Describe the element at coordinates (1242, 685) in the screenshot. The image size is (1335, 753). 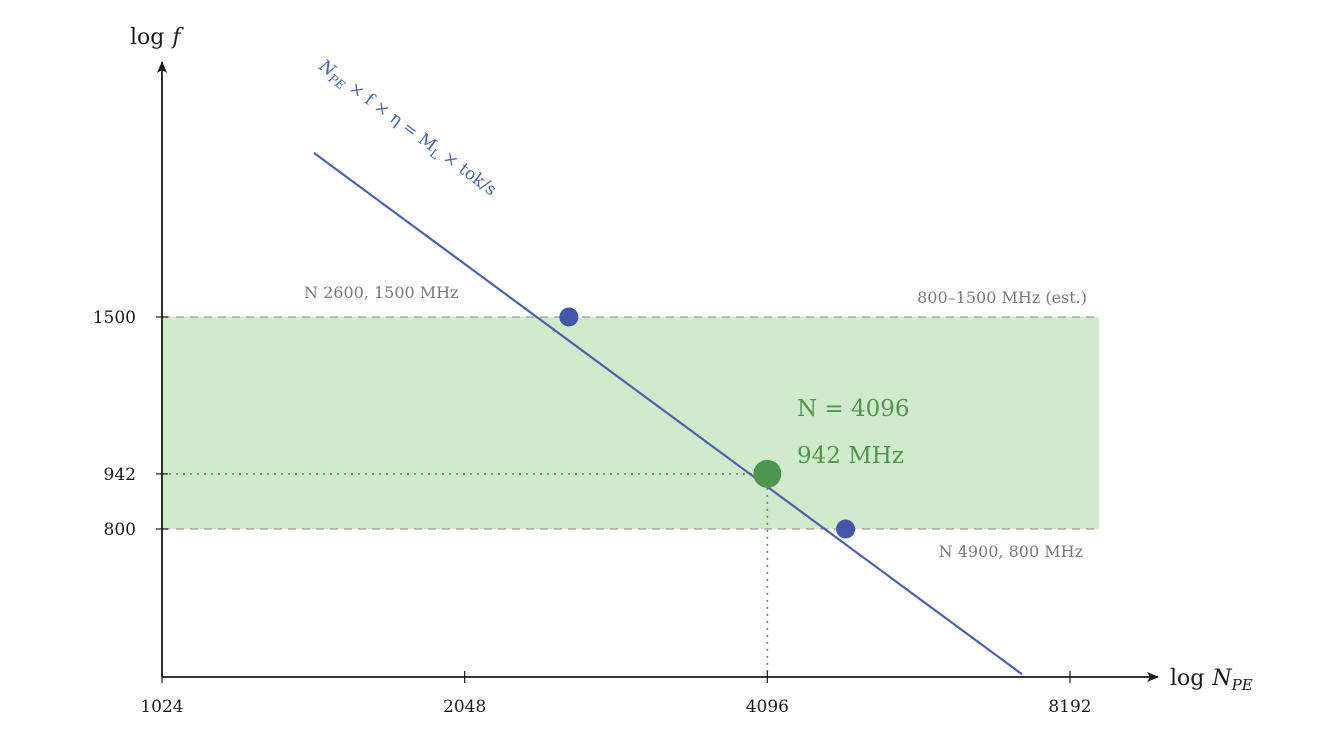
I see `x-axis-title-sub: PE` at that location.